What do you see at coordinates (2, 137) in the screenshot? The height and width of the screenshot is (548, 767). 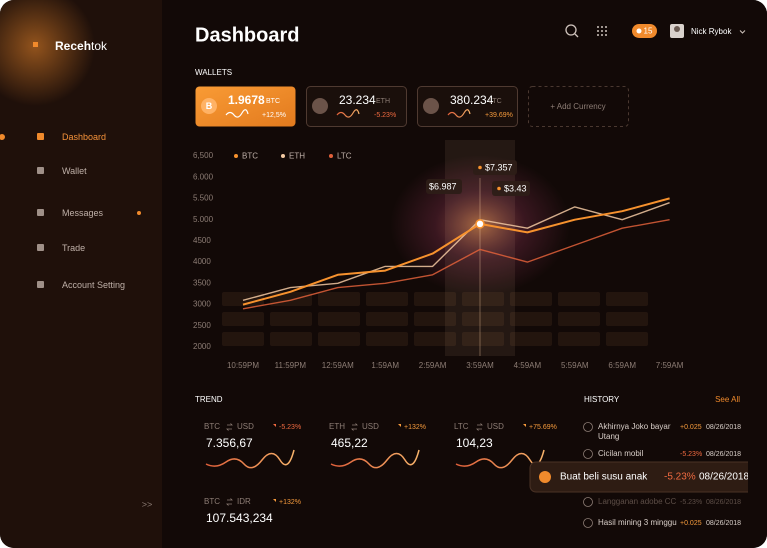 I see `active-indicator` at bounding box center [2, 137].